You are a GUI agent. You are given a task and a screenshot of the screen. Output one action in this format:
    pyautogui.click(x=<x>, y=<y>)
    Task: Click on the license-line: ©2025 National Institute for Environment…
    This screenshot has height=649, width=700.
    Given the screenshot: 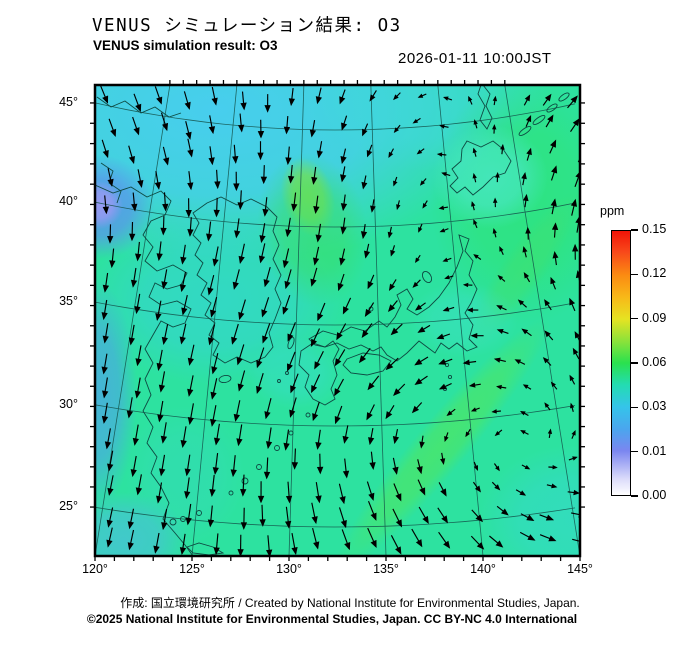 What is the action you would take?
    pyautogui.click(x=332, y=619)
    